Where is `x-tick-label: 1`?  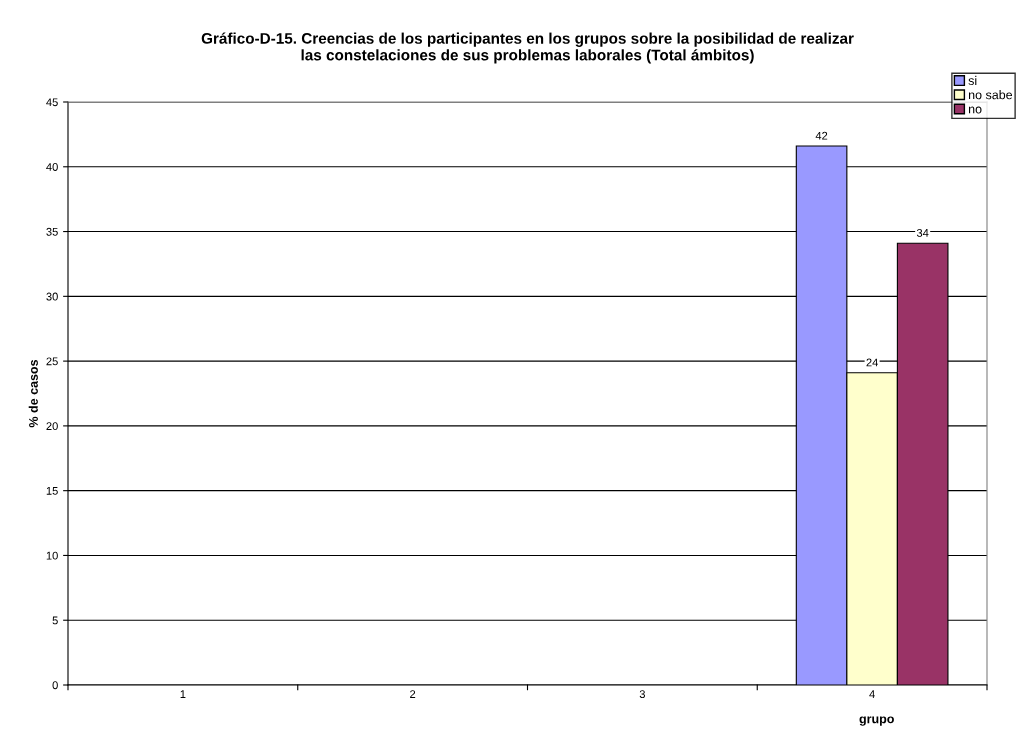
x-tick-label: 1 is located at coordinates (183, 694).